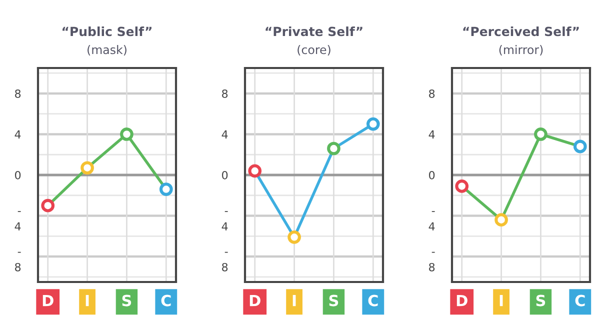 The image size is (616, 331). Describe the element at coordinates (314, 31) in the screenshot. I see `chart-title: “Private Self”` at that location.